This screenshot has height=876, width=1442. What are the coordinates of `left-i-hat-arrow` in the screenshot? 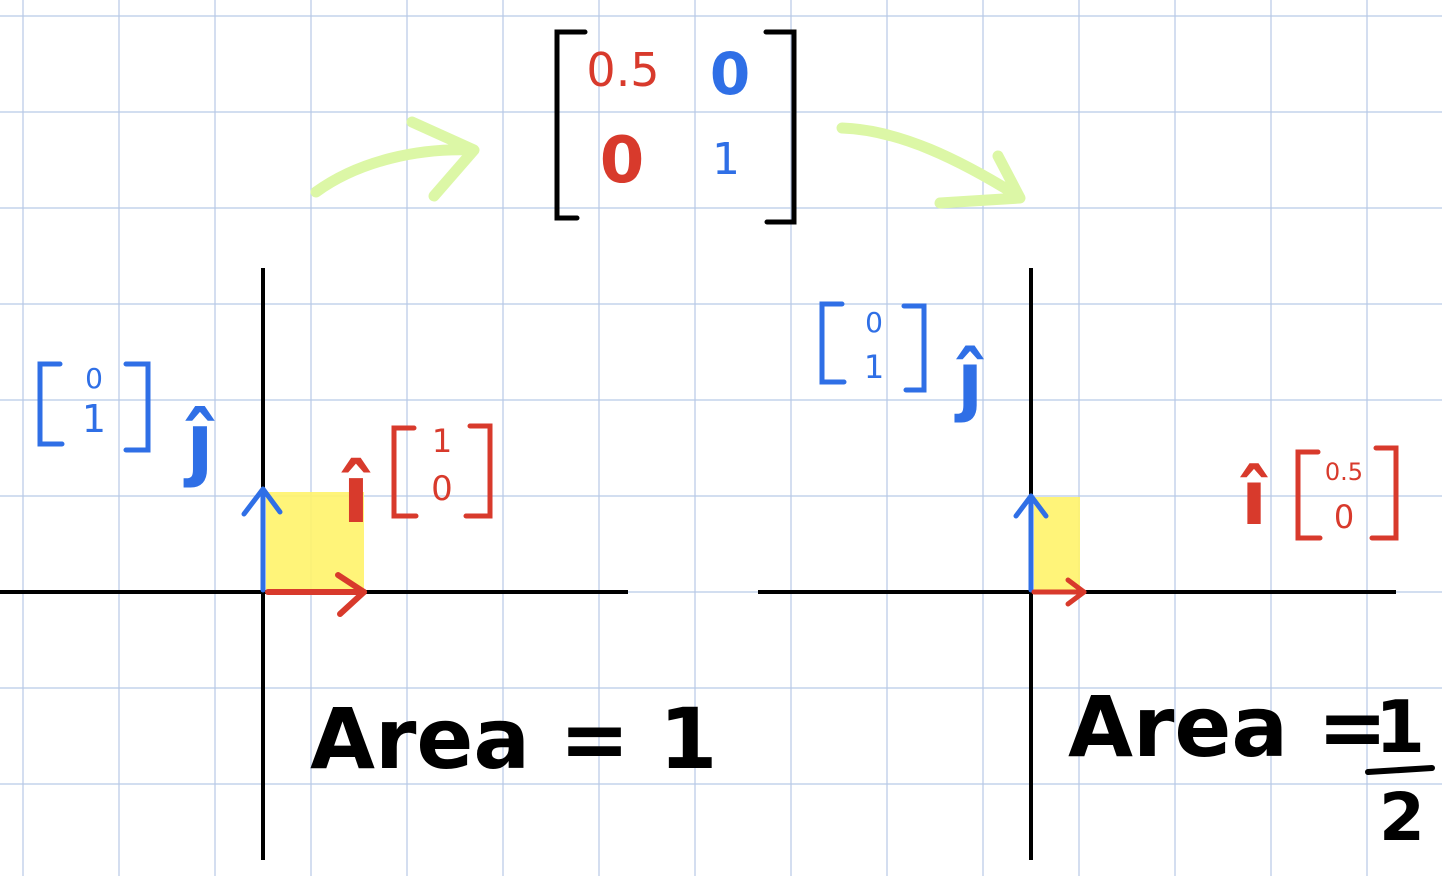 It's located at (316, 594).